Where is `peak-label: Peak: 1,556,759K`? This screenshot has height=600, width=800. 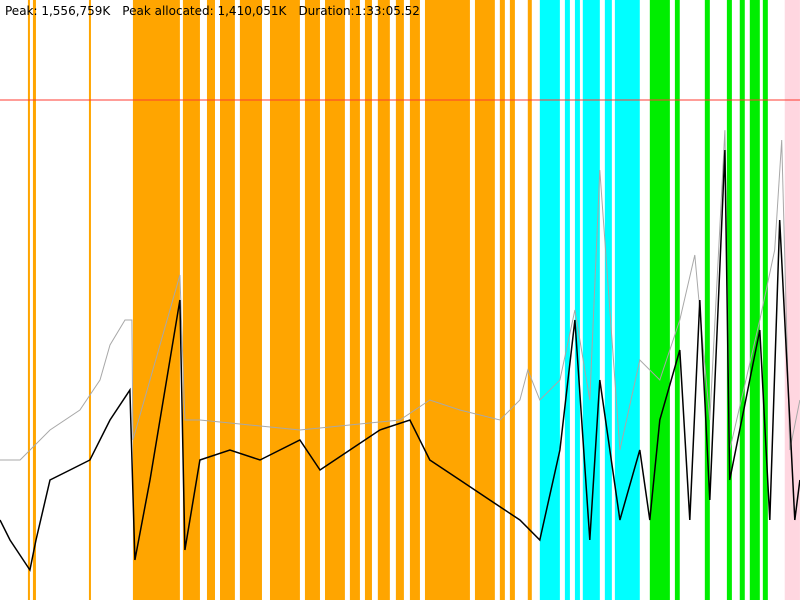 peak-label: Peak: 1,556,759K is located at coordinates (58, 11).